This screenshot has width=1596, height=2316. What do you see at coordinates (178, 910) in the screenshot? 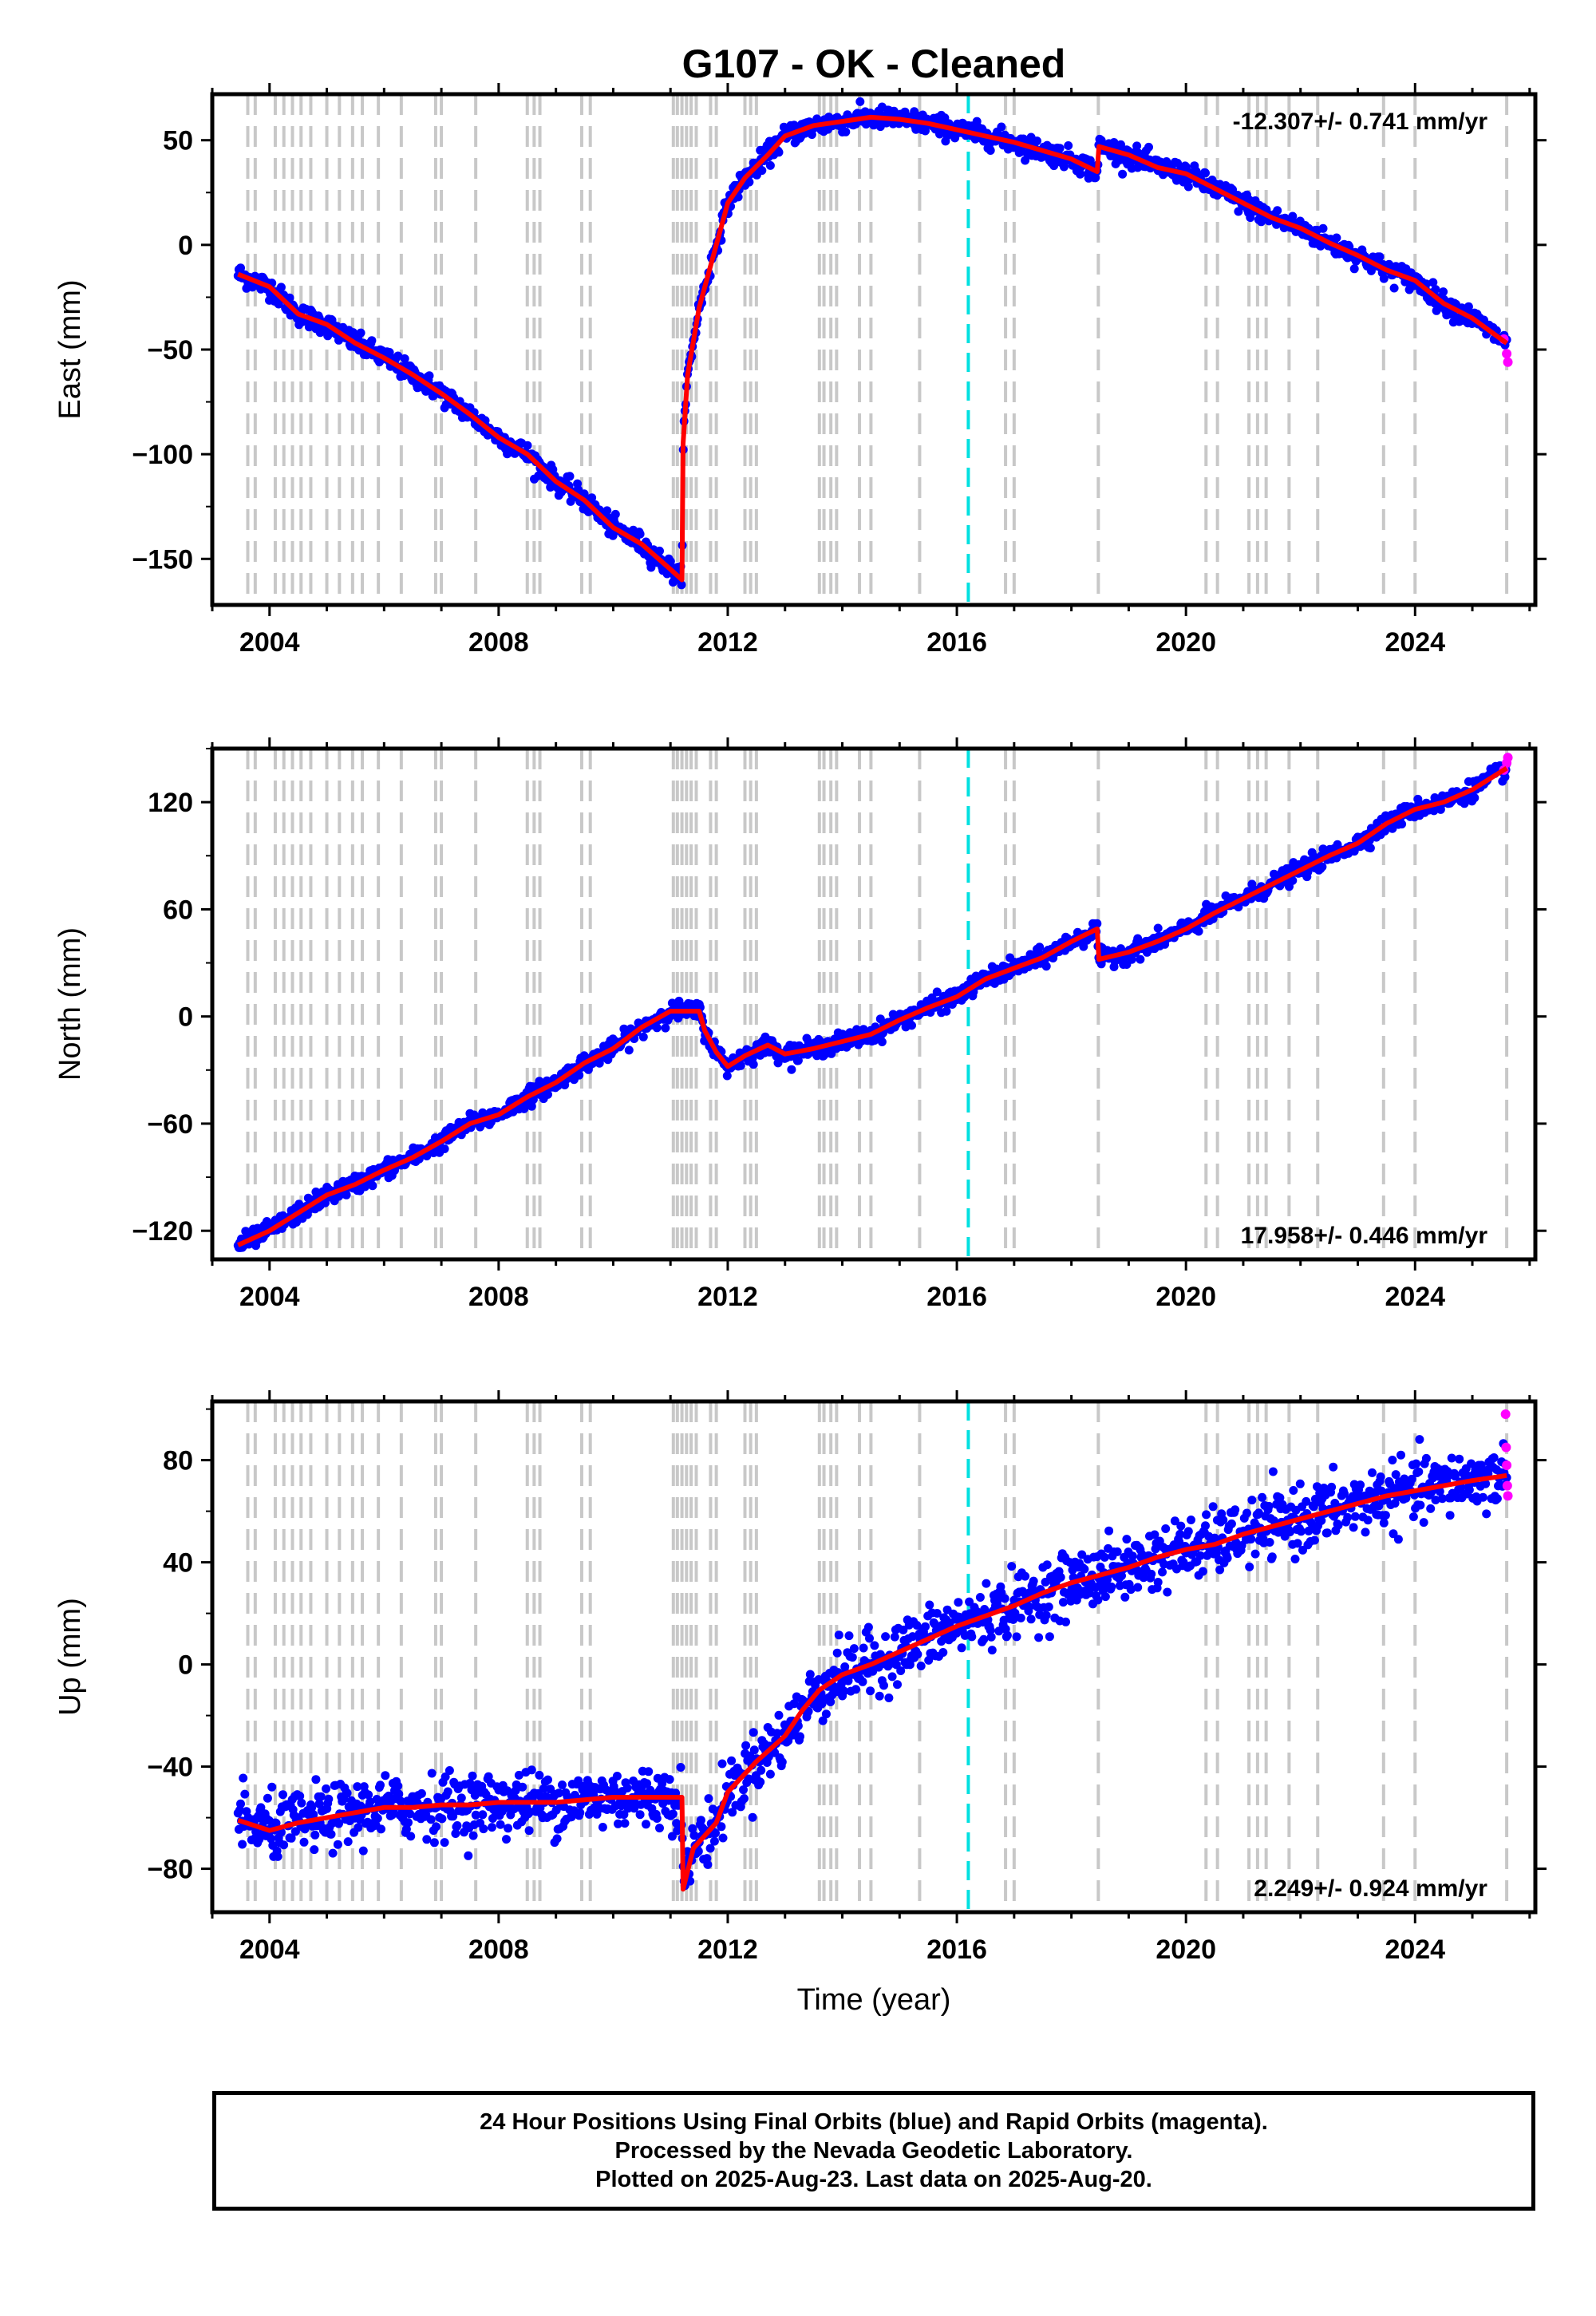
I see `y-tick-label: 60` at bounding box center [178, 910].